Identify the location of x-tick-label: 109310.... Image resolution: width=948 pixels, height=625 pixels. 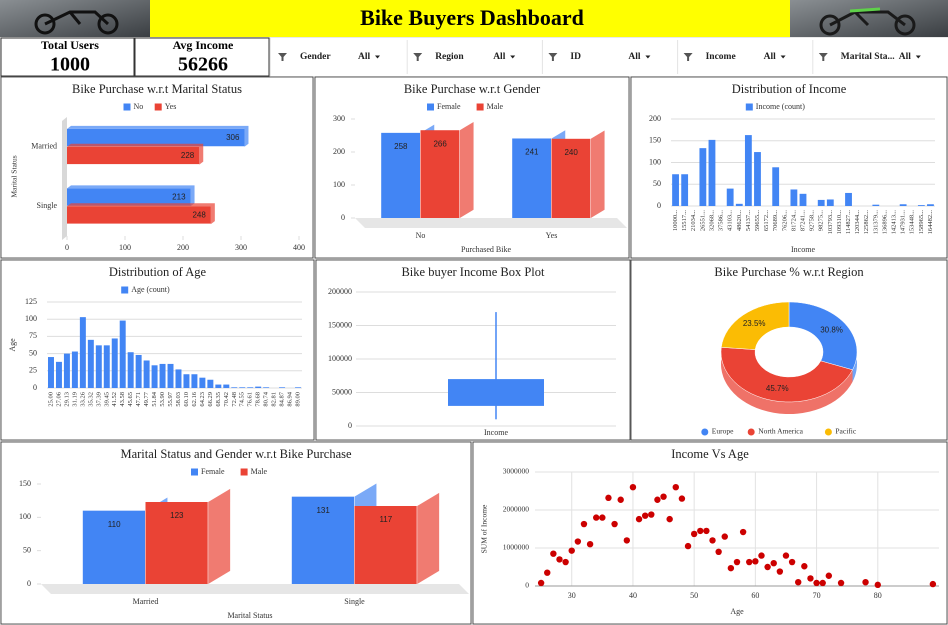
(839, 222).